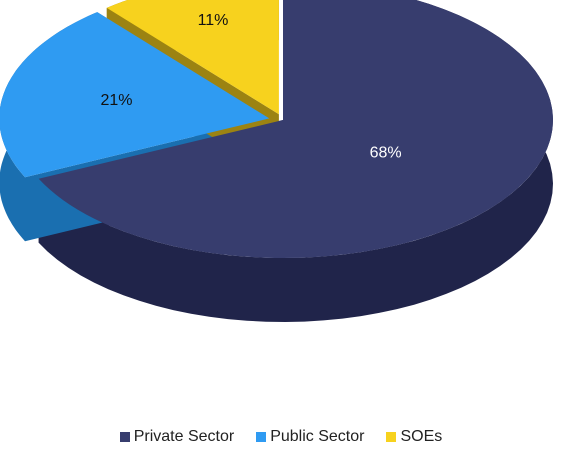 This screenshot has height=462, width=562. I want to click on legend-item-private-sector: Private Sector, so click(177, 437).